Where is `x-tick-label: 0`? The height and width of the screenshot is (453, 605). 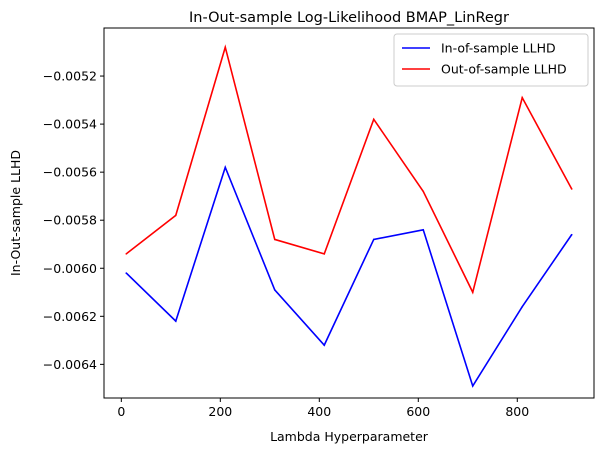
x-tick-label: 0 is located at coordinates (121, 411).